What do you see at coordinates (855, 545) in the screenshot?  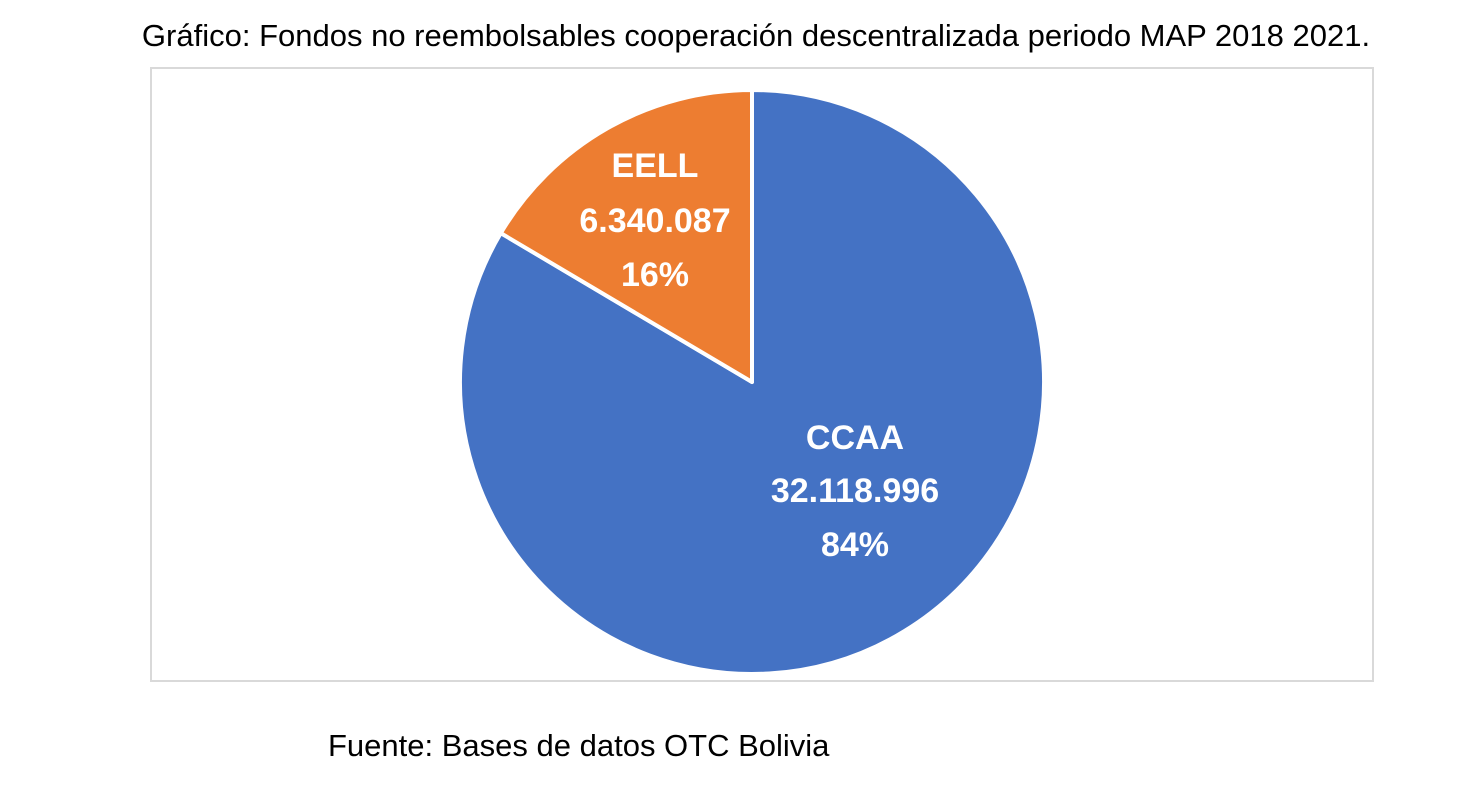 I see `slice-label-ccaa-percent: 84%` at bounding box center [855, 545].